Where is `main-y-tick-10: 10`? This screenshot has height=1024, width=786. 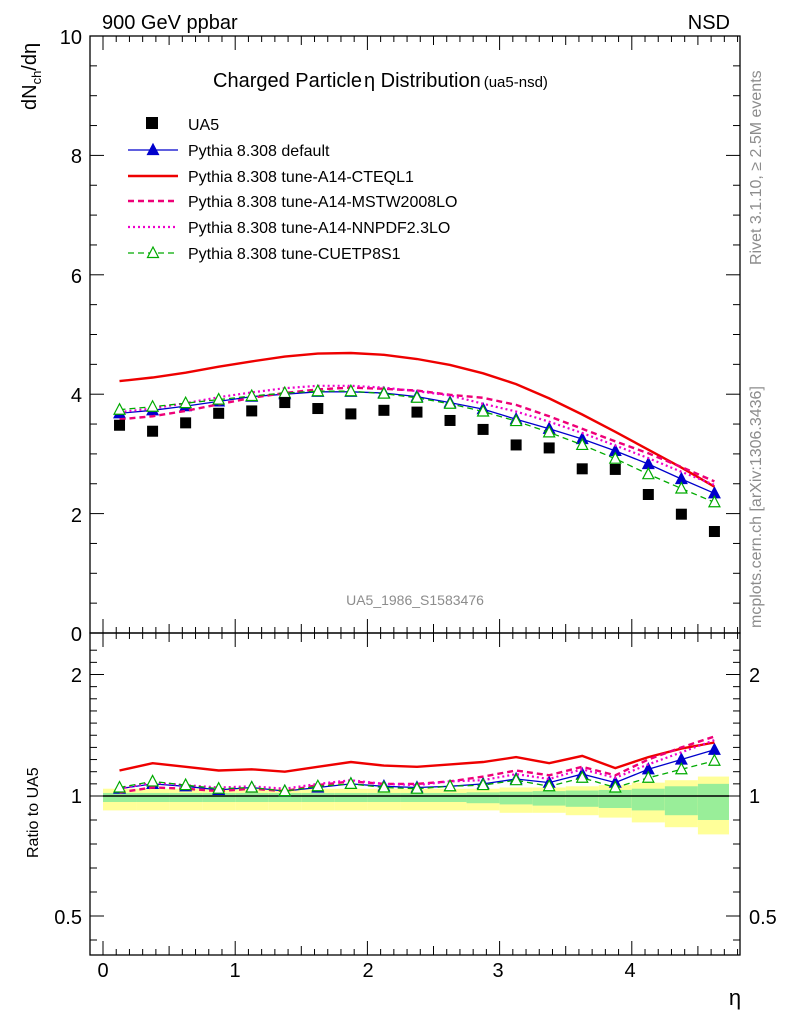
main-y-tick-10: 10 is located at coordinates (71, 38).